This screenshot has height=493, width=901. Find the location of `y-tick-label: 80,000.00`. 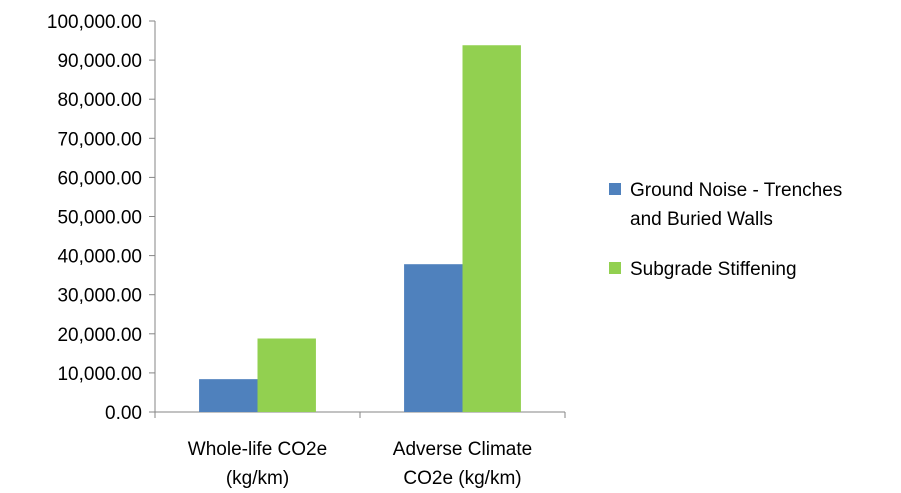

y-tick-label: 80,000.00 is located at coordinates (99, 100).